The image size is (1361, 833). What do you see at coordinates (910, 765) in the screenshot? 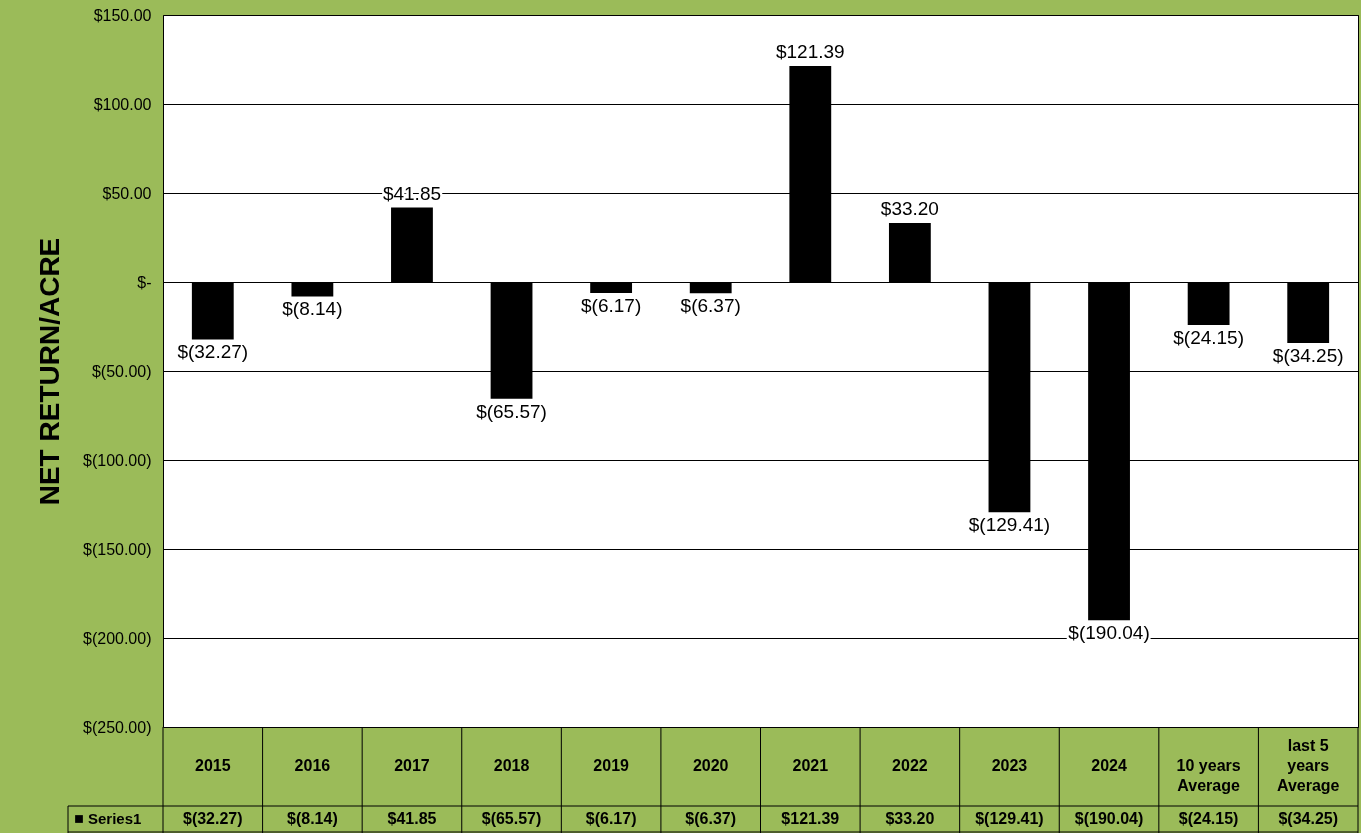
I see `x-tick-label: 2022` at bounding box center [910, 765].